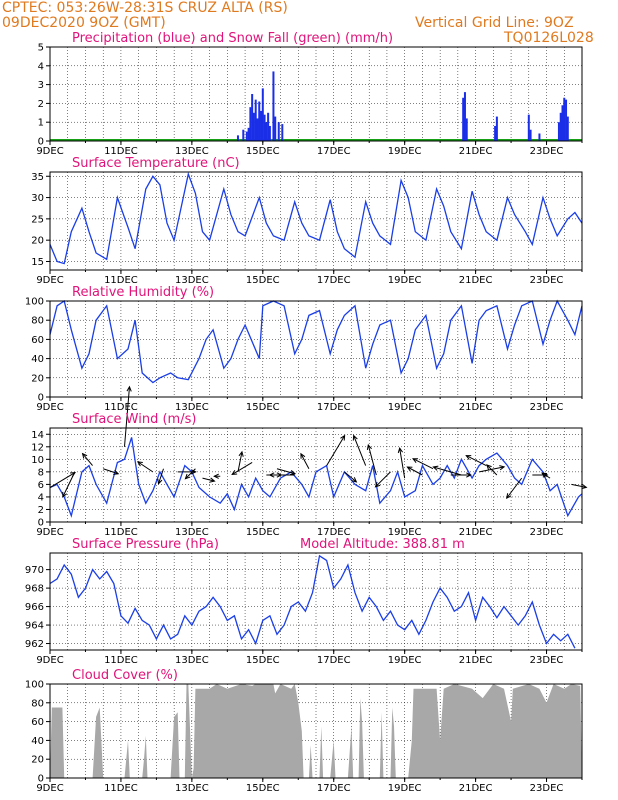 The image size is (618, 800). What do you see at coordinates (84, 23) in the screenshot?
I see `header-date: 09DEC2020 9OZ (GMT)` at bounding box center [84, 23].